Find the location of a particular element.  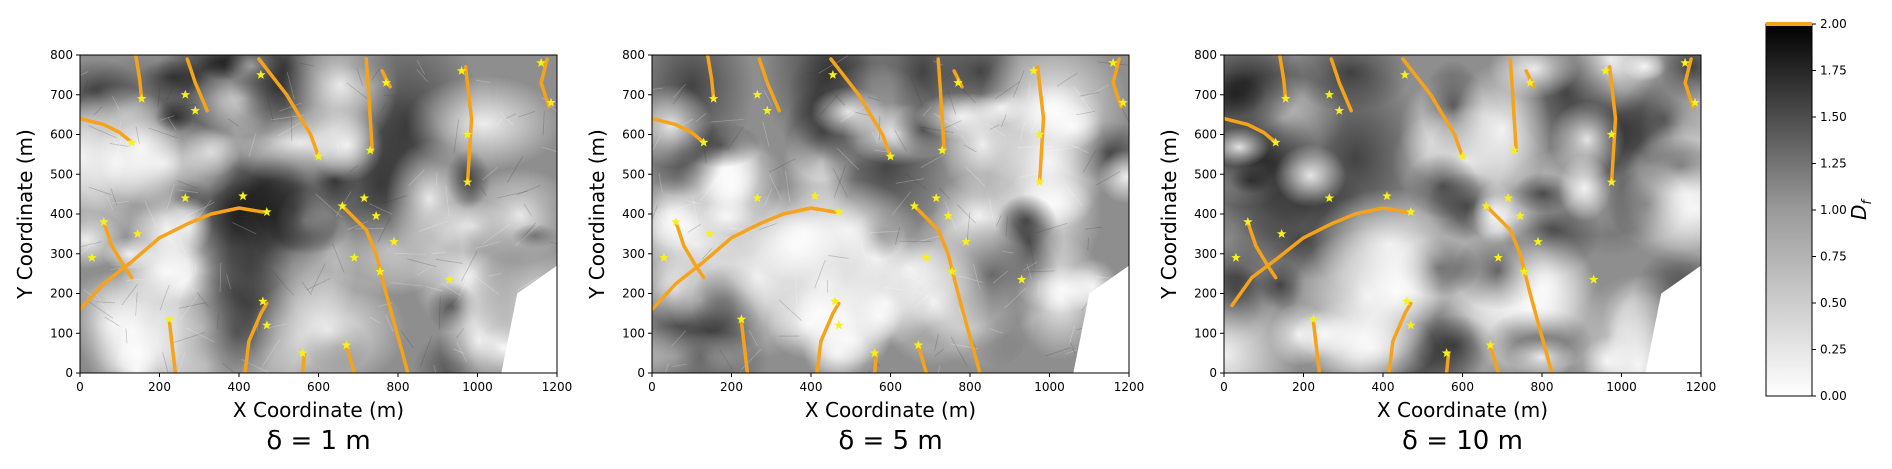

y-tick-label: 500 is located at coordinates (1205, 174).